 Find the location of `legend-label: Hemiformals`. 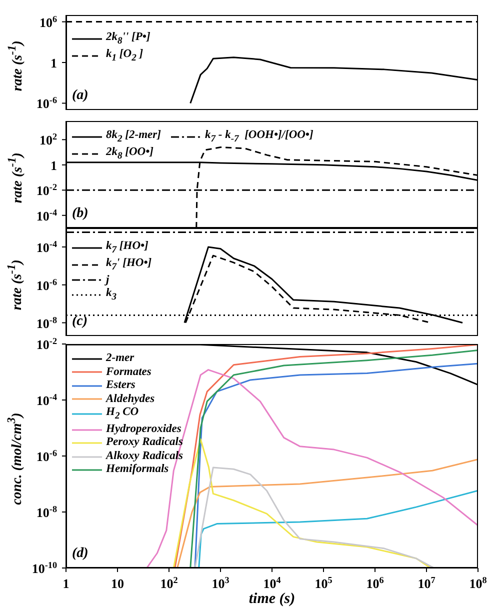

legend-label: Hemiformals is located at coordinates (137, 470).